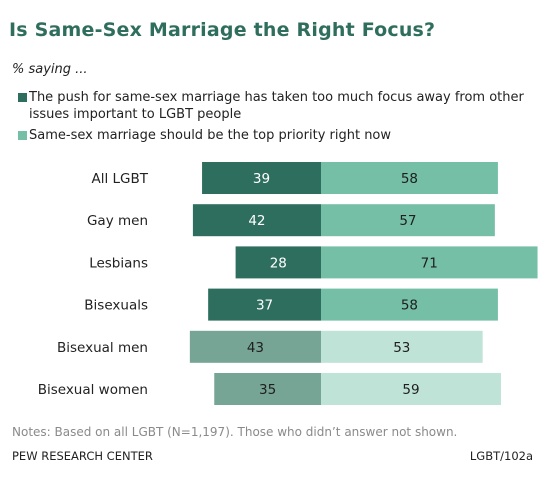 Image resolution: width=549 pixels, height=488 pixels. Describe the element at coordinates (118, 263) in the screenshot. I see `category-label-lesbians: Lesbians` at that location.